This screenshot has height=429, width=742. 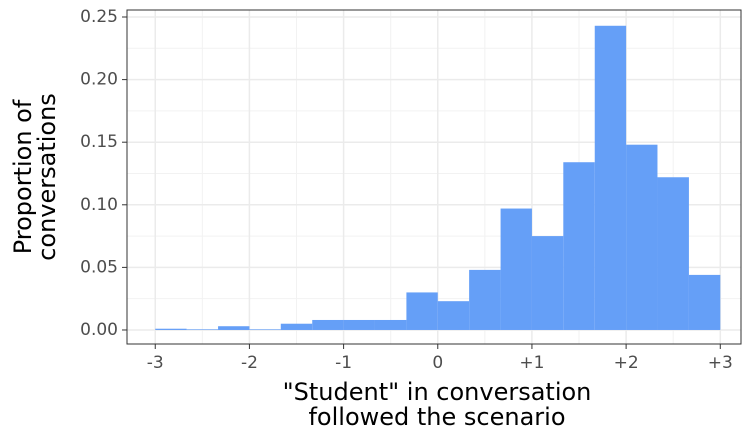 I want to click on x-tick-label: -2, so click(x=249, y=363).